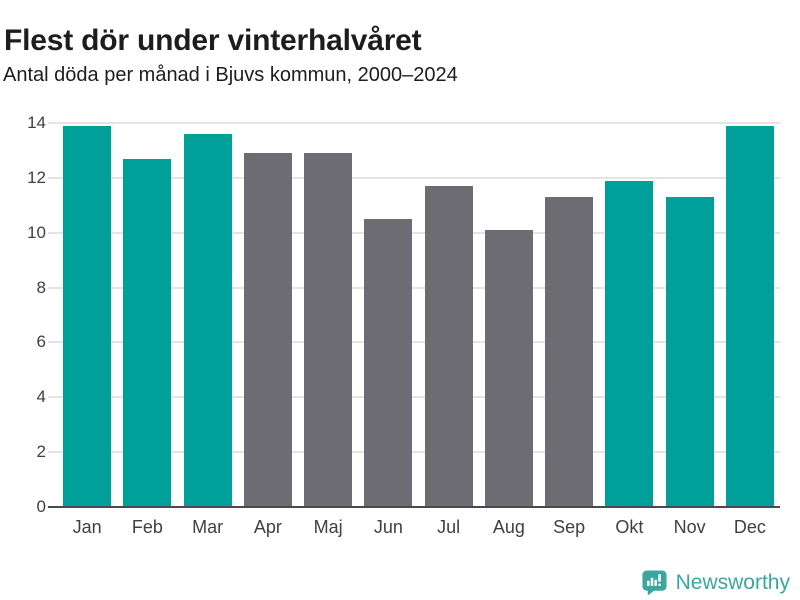  What do you see at coordinates (41, 506) in the screenshot?
I see `y-tick-label: 0` at bounding box center [41, 506].